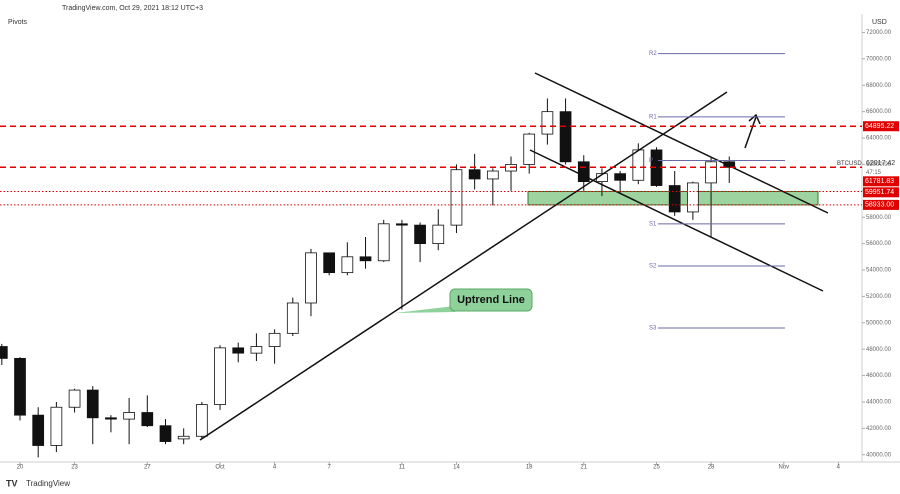 Image resolution: width=900 pixels, height=494 pixels. I want to click on callout-pointer, so click(425, 309).